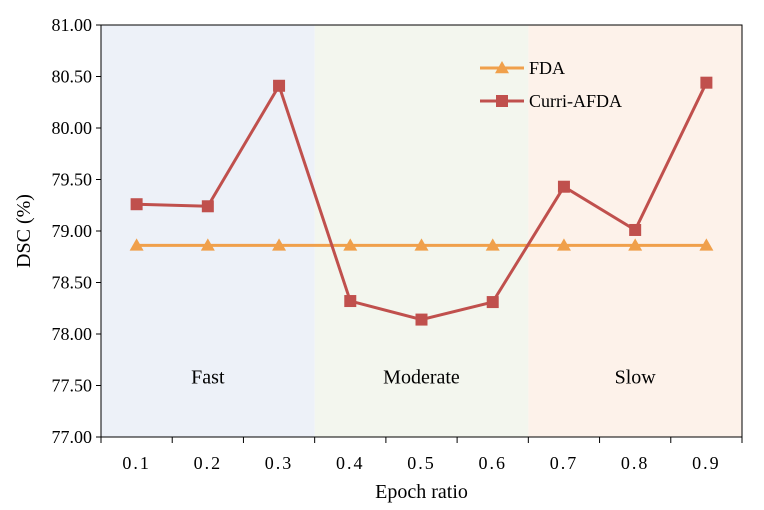 The height and width of the screenshot is (510, 764). Describe the element at coordinates (421, 463) in the screenshot. I see `x-tick-label: 0.5` at that location.